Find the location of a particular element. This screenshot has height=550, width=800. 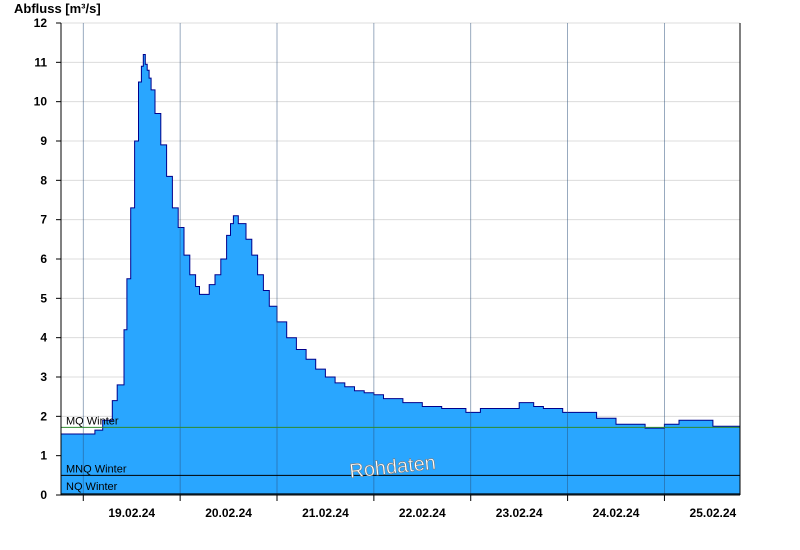

x-tick-label: 21.02.24 is located at coordinates (325, 513).